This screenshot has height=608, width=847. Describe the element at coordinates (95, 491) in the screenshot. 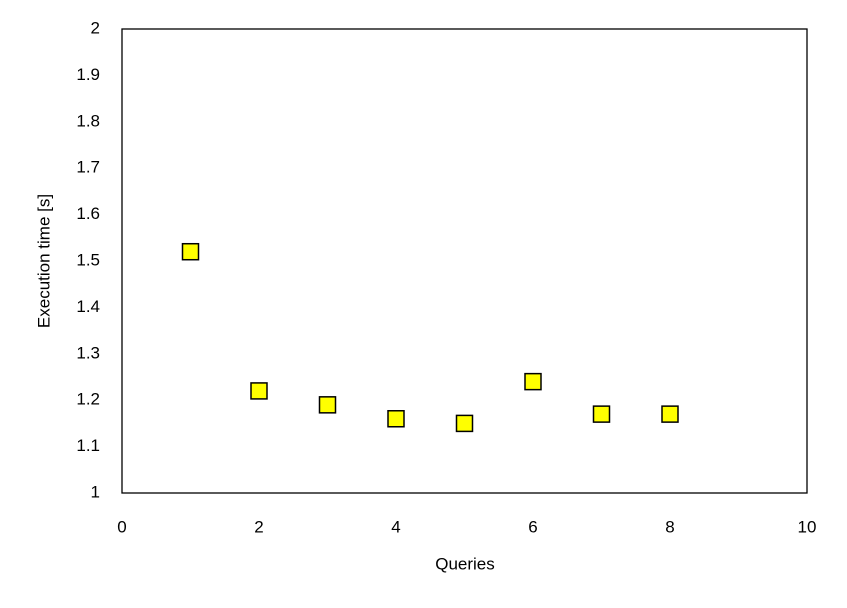

I see `y-tick-label: 1` at that location.